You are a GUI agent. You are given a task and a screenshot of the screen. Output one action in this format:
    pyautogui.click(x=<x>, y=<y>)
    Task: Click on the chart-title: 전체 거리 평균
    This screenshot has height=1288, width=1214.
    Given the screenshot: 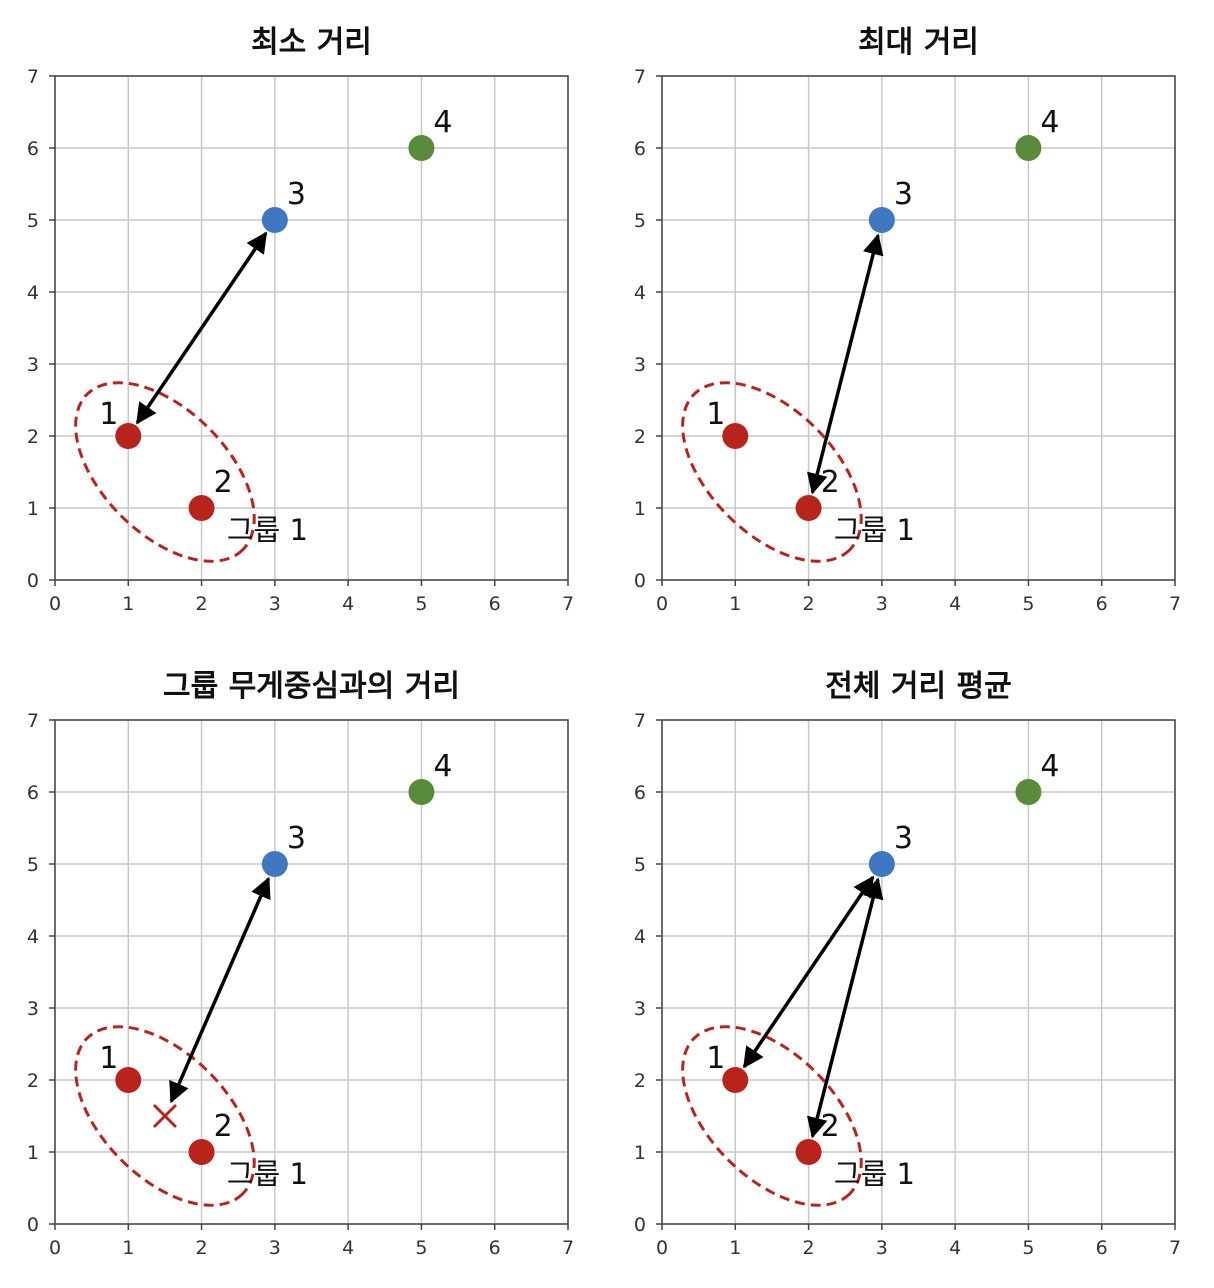 What is the action you would take?
    pyautogui.click(x=918, y=686)
    